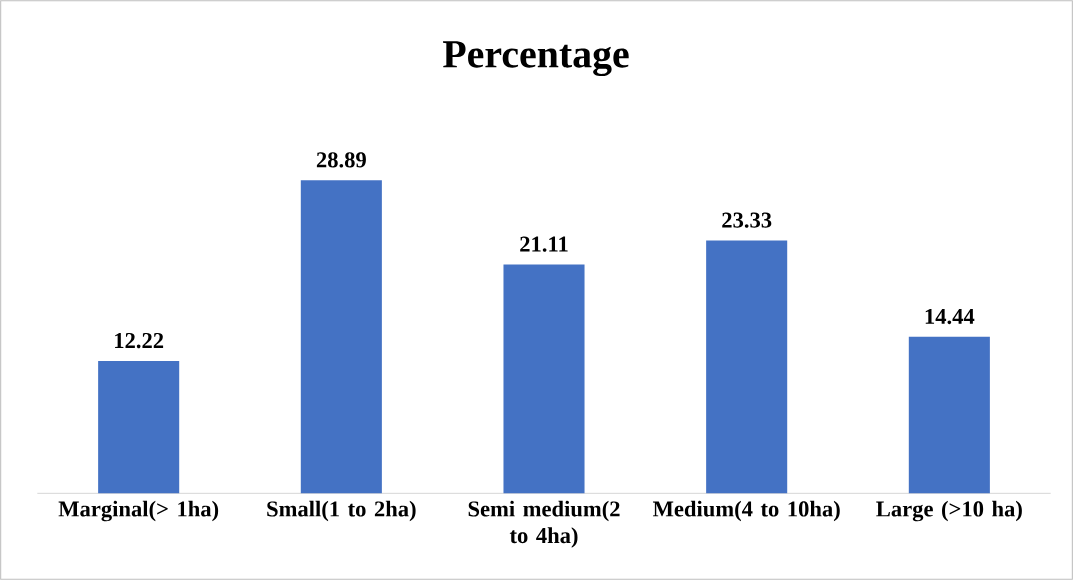 The width and height of the screenshot is (1073, 580). What do you see at coordinates (341, 160) in the screenshot?
I see `data-label: 28.89` at bounding box center [341, 160].